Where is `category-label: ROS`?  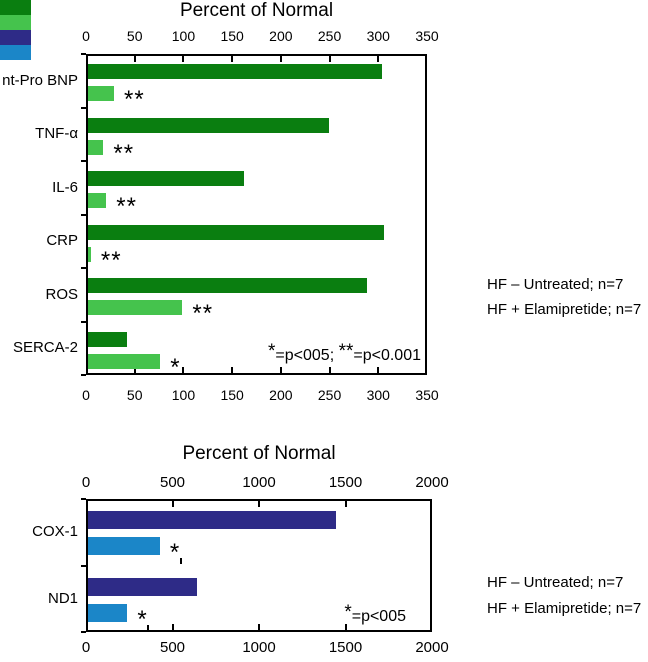 category-label: ROS is located at coordinates (61, 294).